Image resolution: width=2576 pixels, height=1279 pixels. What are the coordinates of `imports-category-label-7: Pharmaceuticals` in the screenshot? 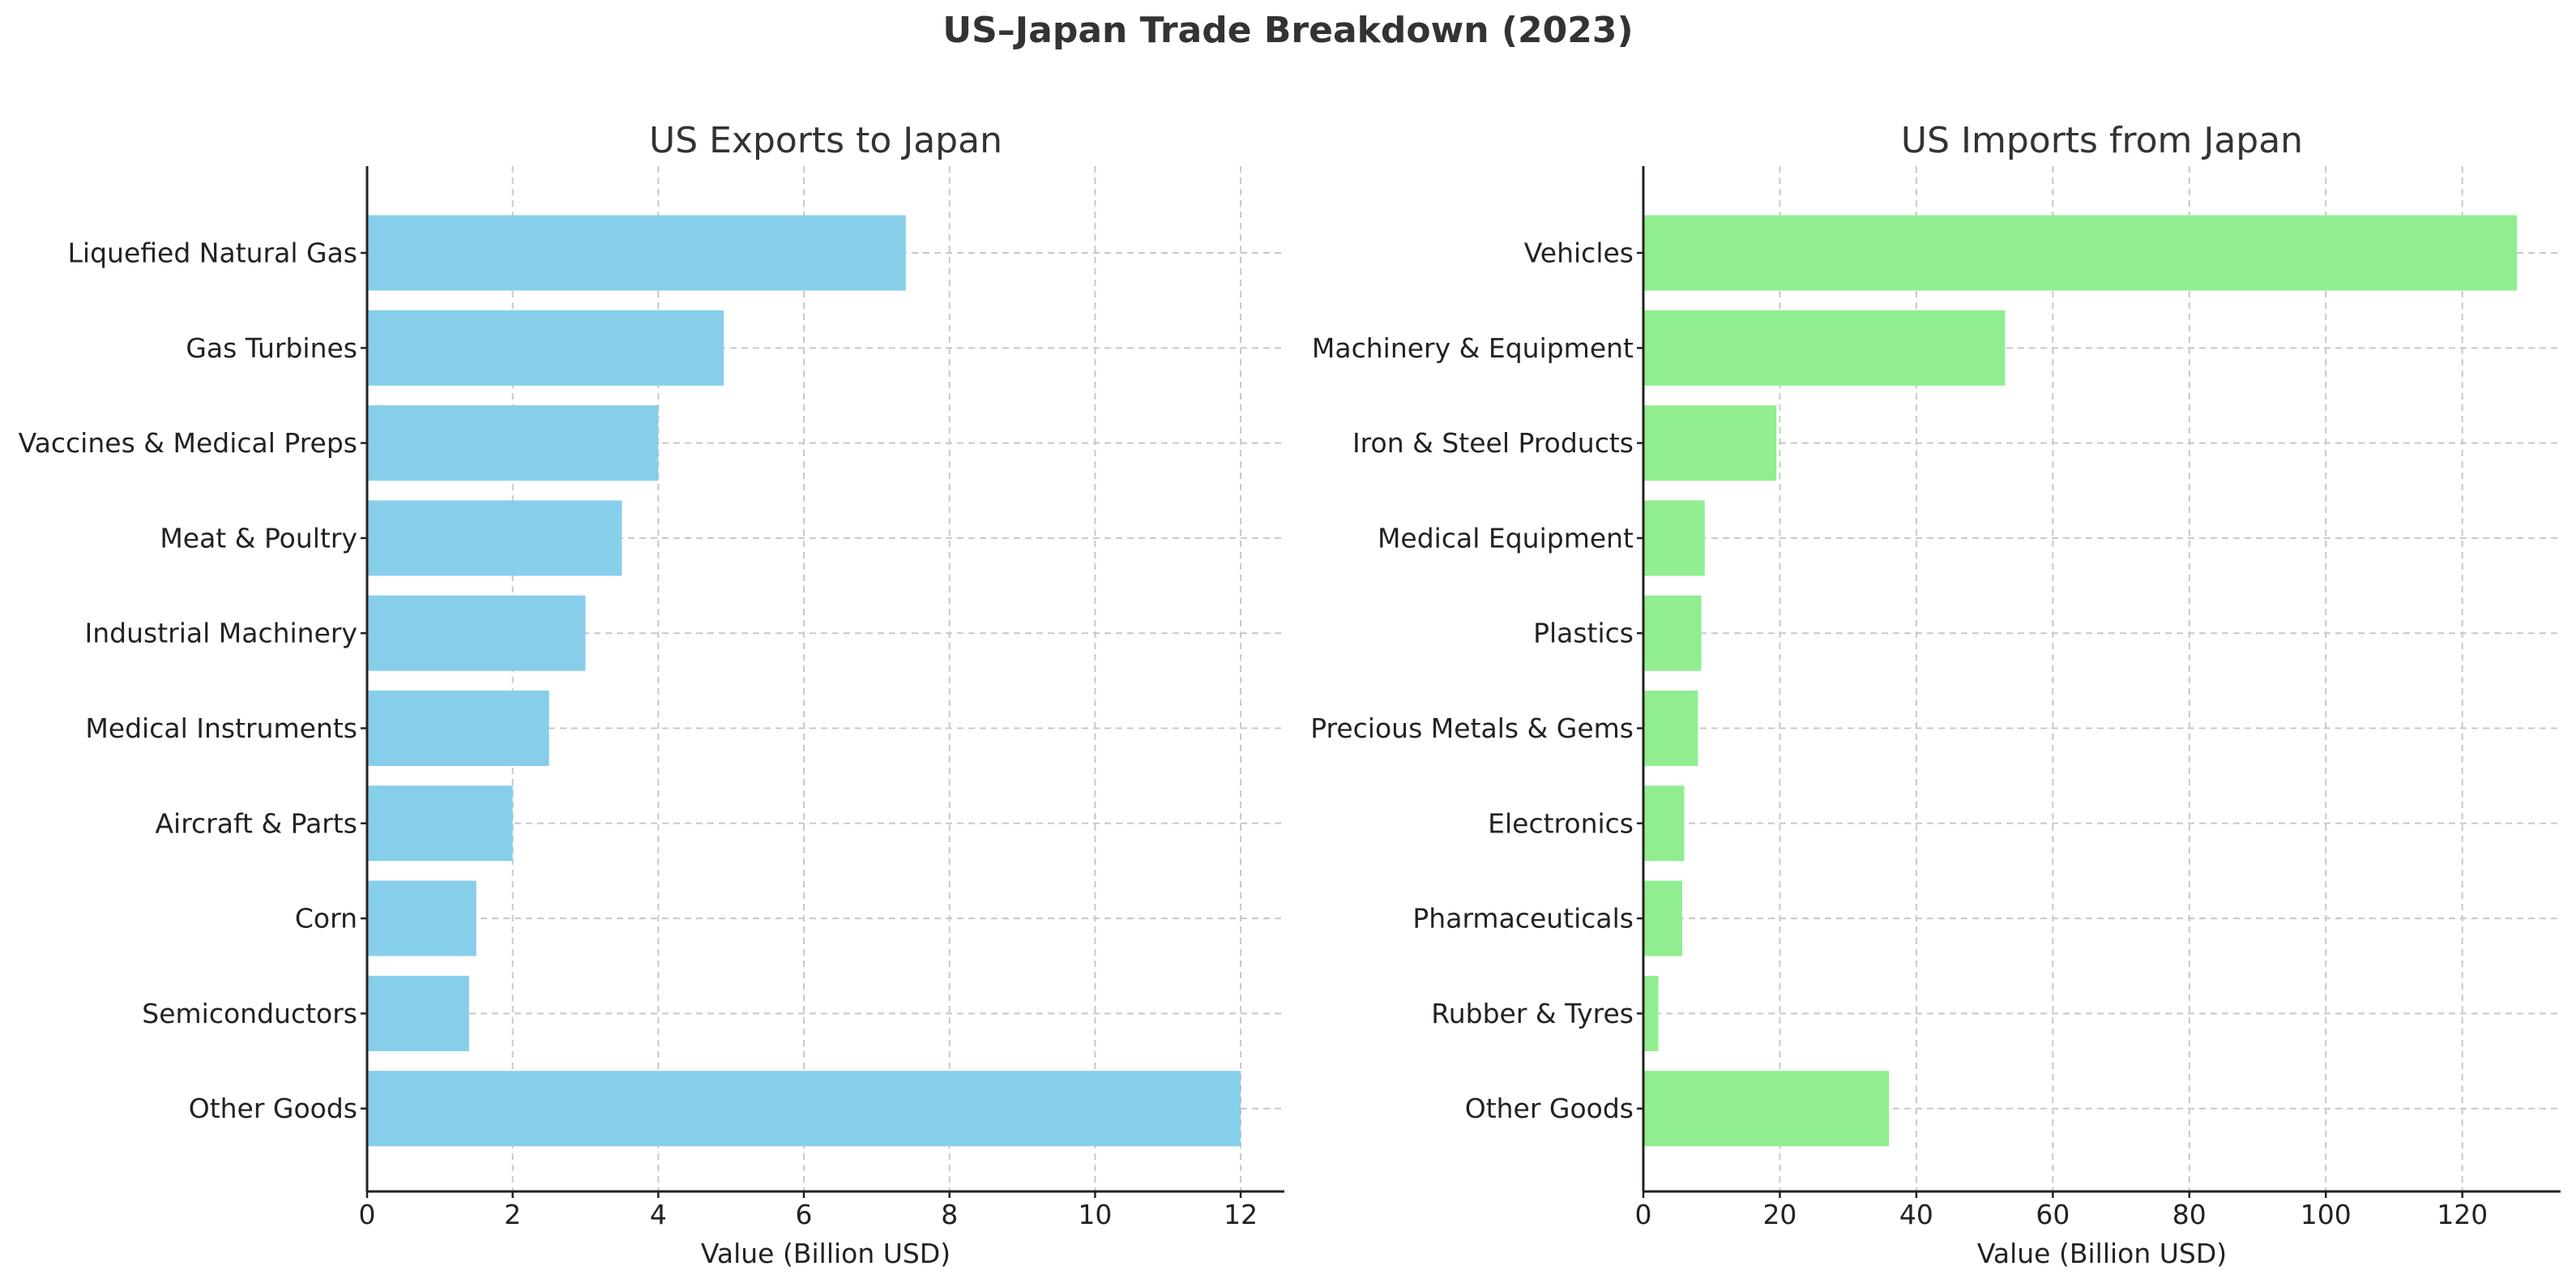 It's located at (1523, 919).